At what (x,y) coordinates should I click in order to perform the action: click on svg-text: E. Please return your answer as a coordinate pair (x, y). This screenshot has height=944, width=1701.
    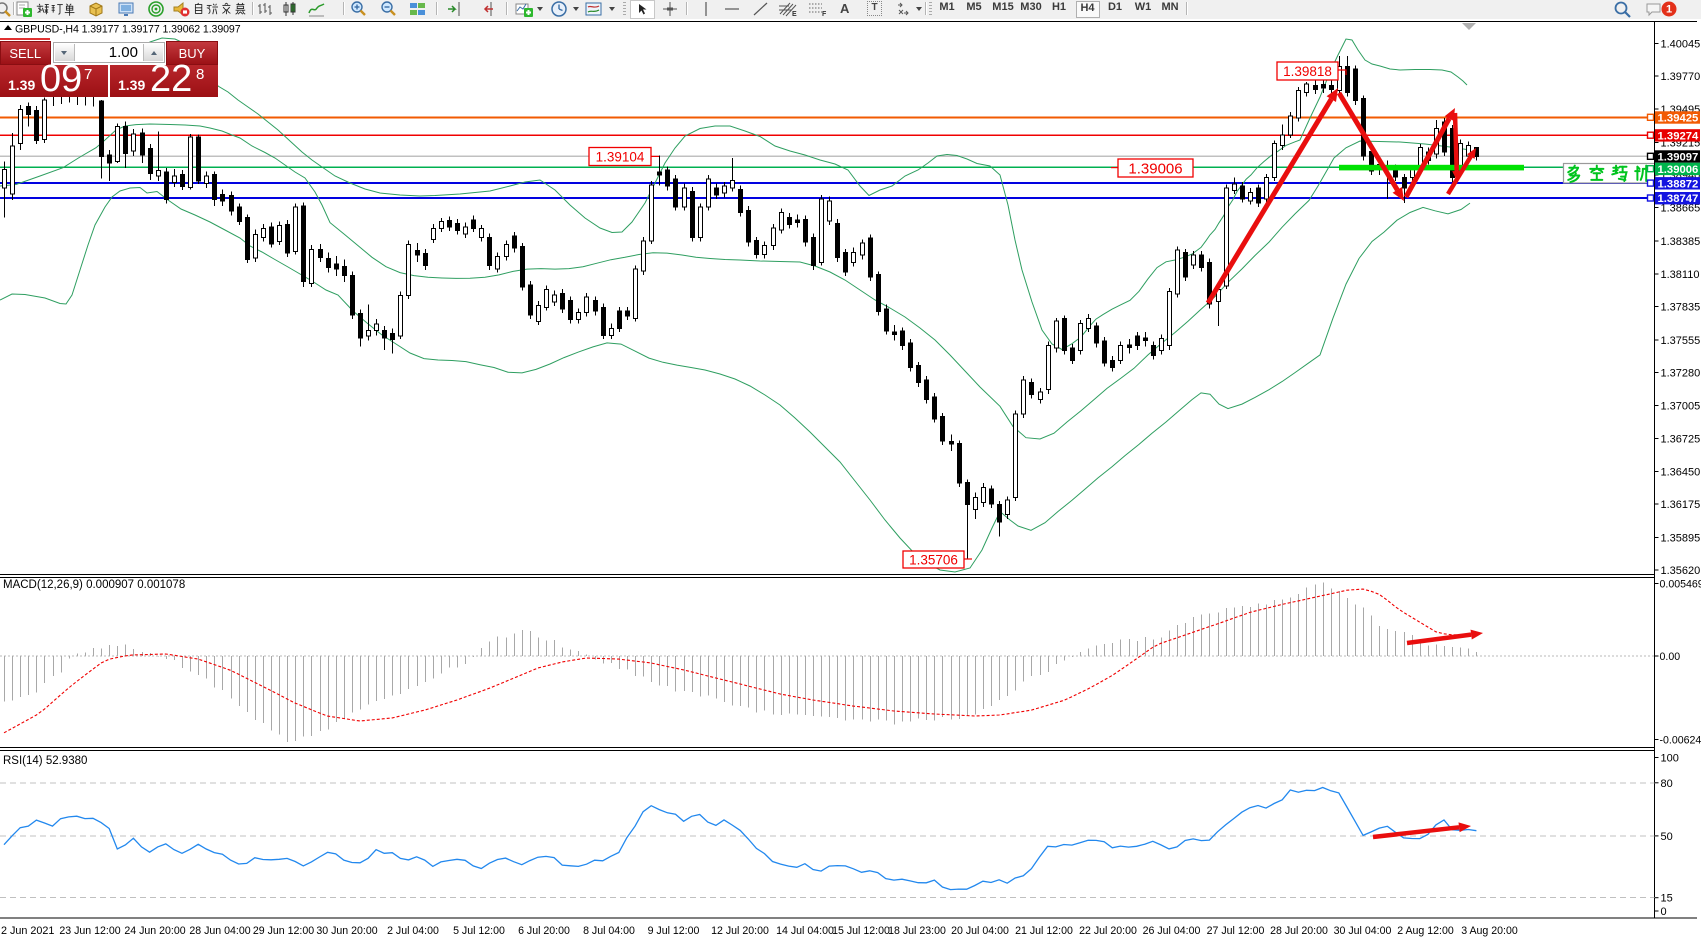
    Looking at the image, I should click on (794, 14).